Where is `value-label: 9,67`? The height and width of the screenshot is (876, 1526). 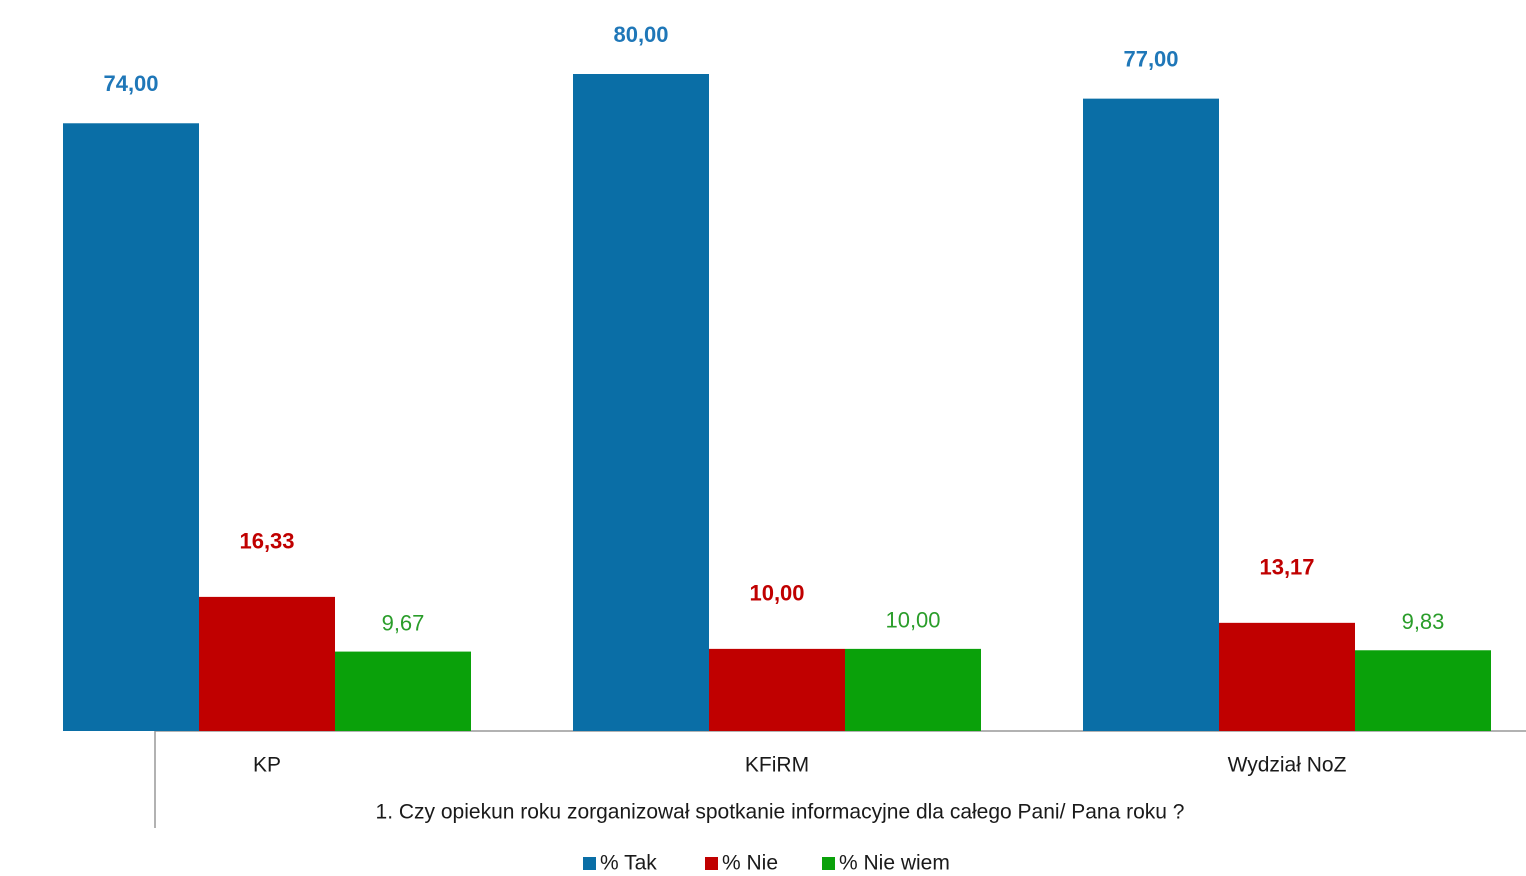 value-label: 9,67 is located at coordinates (403, 622).